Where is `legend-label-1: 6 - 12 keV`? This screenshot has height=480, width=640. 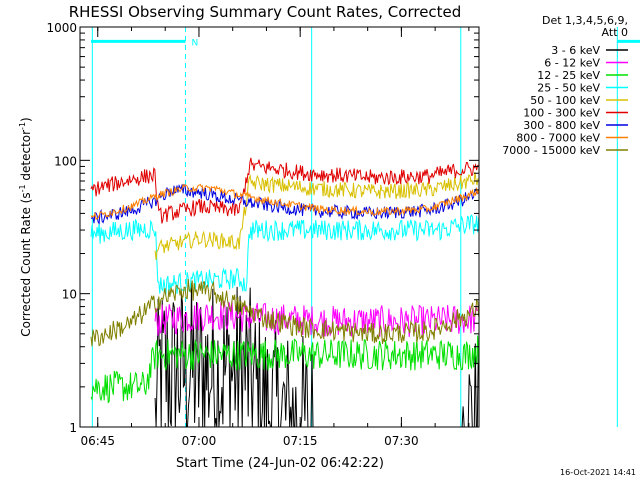
legend-label-1: 6 - 12 keV is located at coordinates (572, 63).